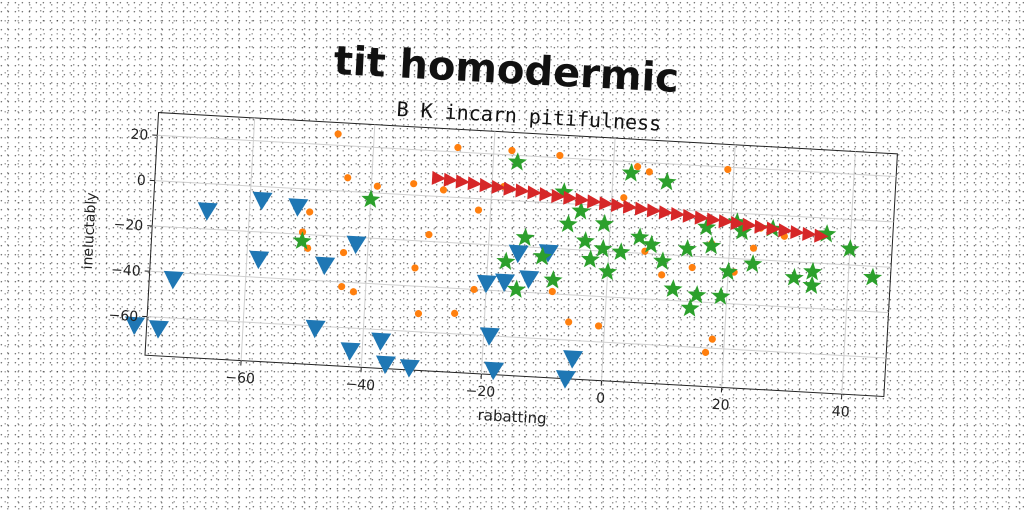 The image size is (1024, 512). What do you see at coordinates (123, 317) in the screenshot?
I see `y-tick-label: −60` at bounding box center [123, 317].